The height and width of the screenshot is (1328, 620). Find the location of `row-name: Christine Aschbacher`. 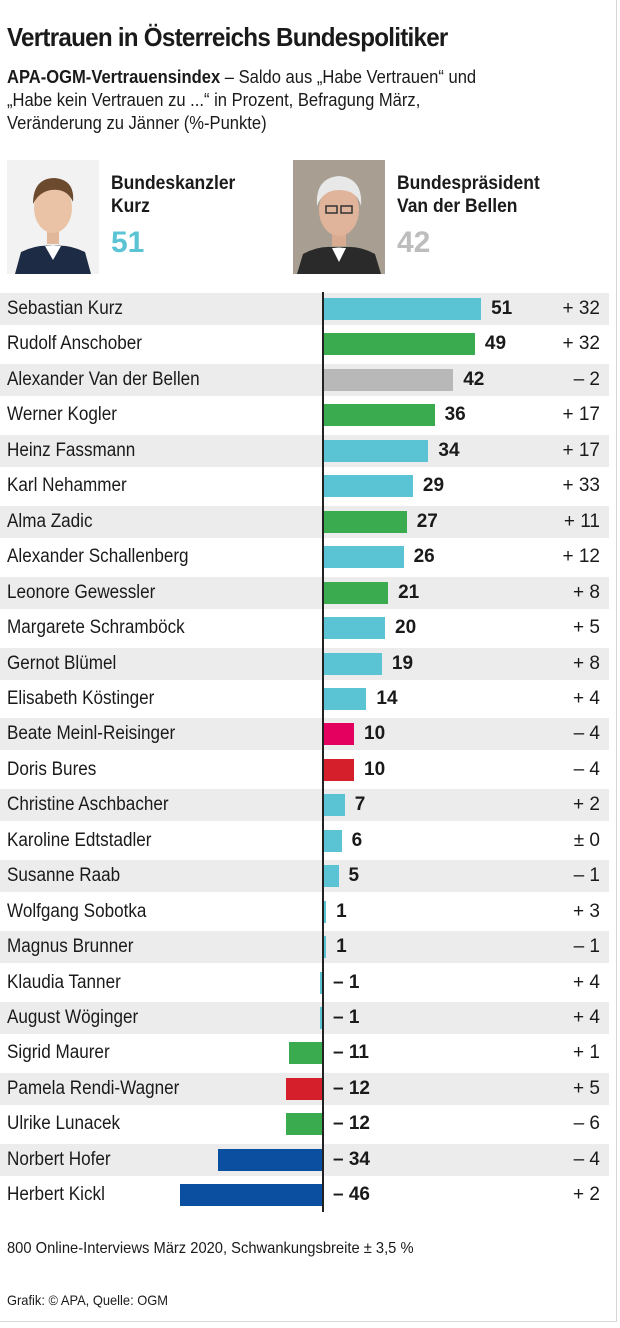

row-name: Christine Aschbacher is located at coordinates (88, 805).